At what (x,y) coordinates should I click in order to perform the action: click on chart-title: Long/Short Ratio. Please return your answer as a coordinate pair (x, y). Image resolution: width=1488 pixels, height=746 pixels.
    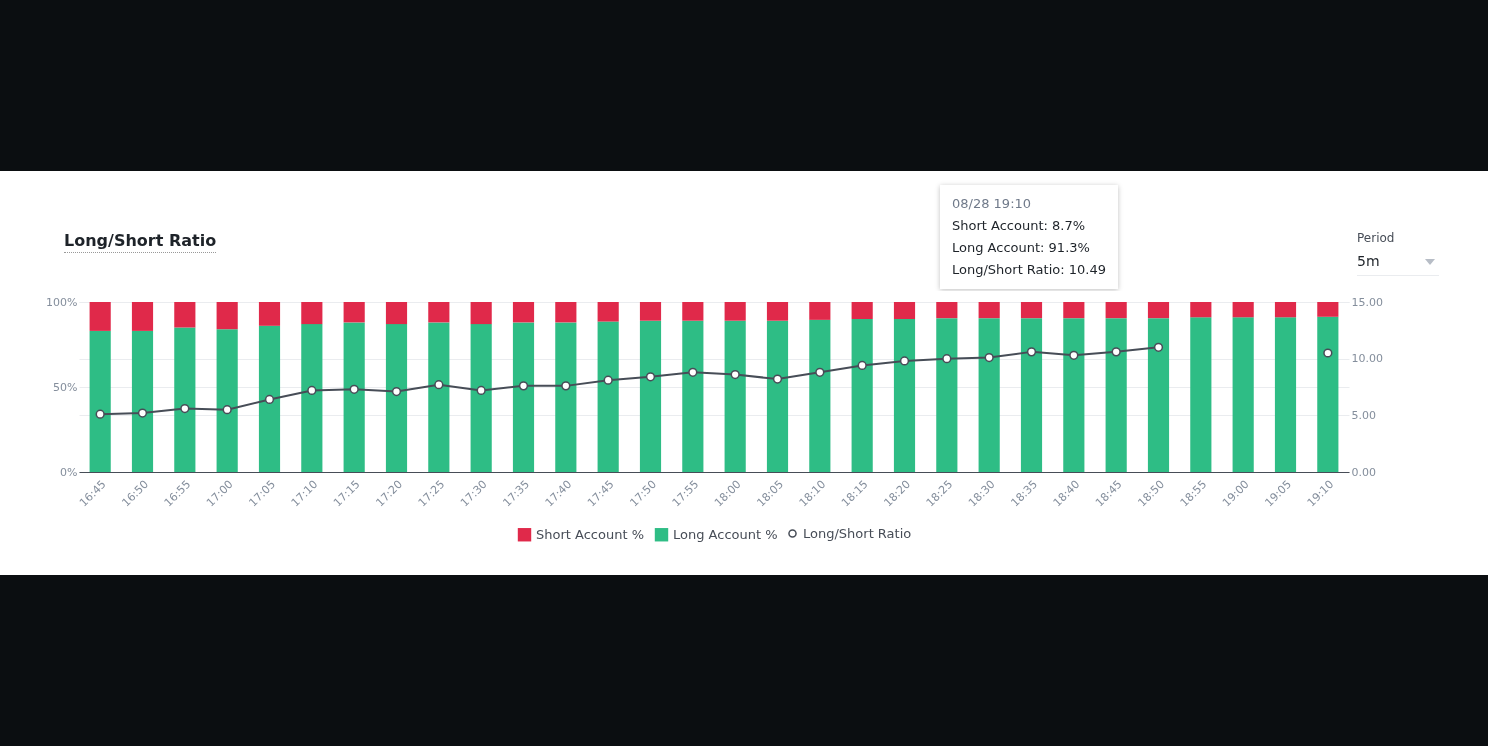
    Looking at the image, I should click on (140, 242).